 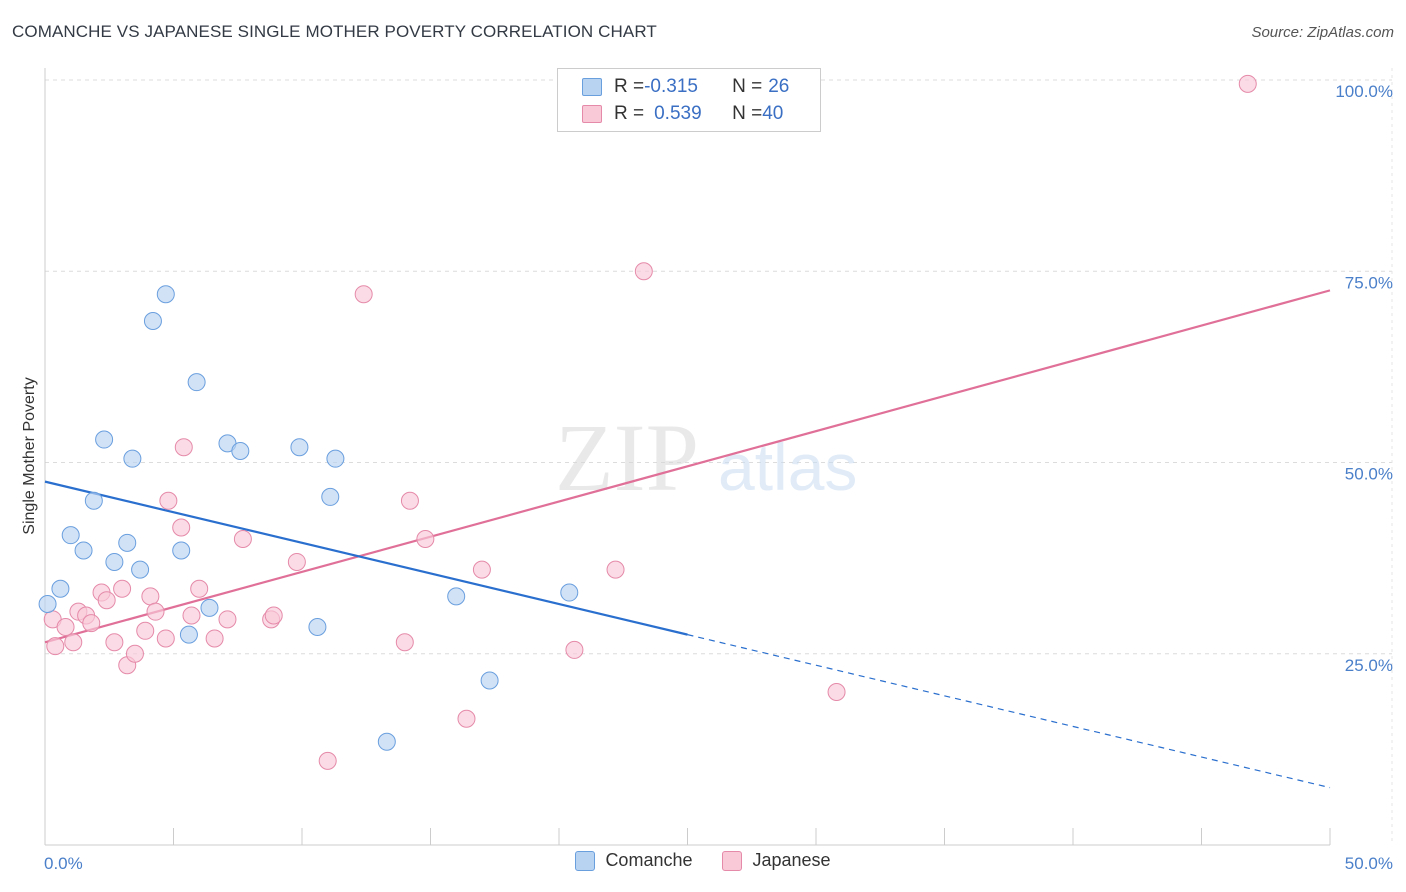 I want to click on x-tick-label: 0.0%, so click(x=63, y=863).